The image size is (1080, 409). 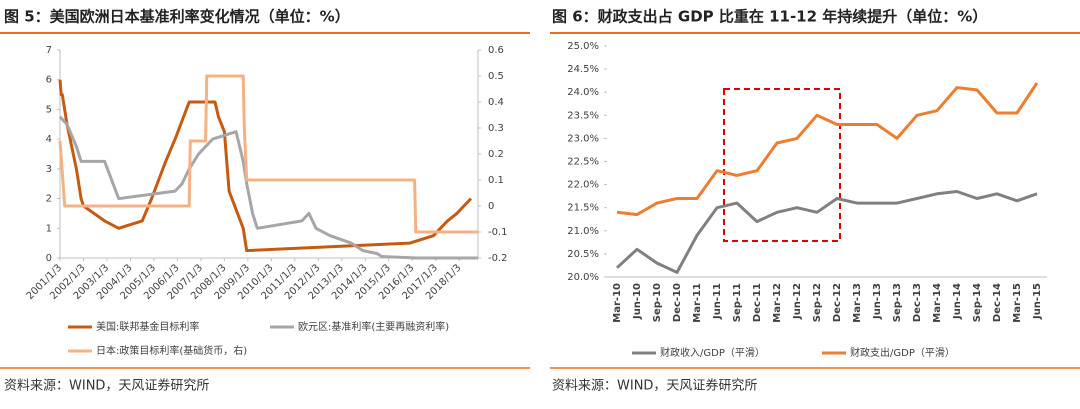 What do you see at coordinates (857, 303) in the screenshot?
I see `x-tick-label: Mar-13` at bounding box center [857, 303].